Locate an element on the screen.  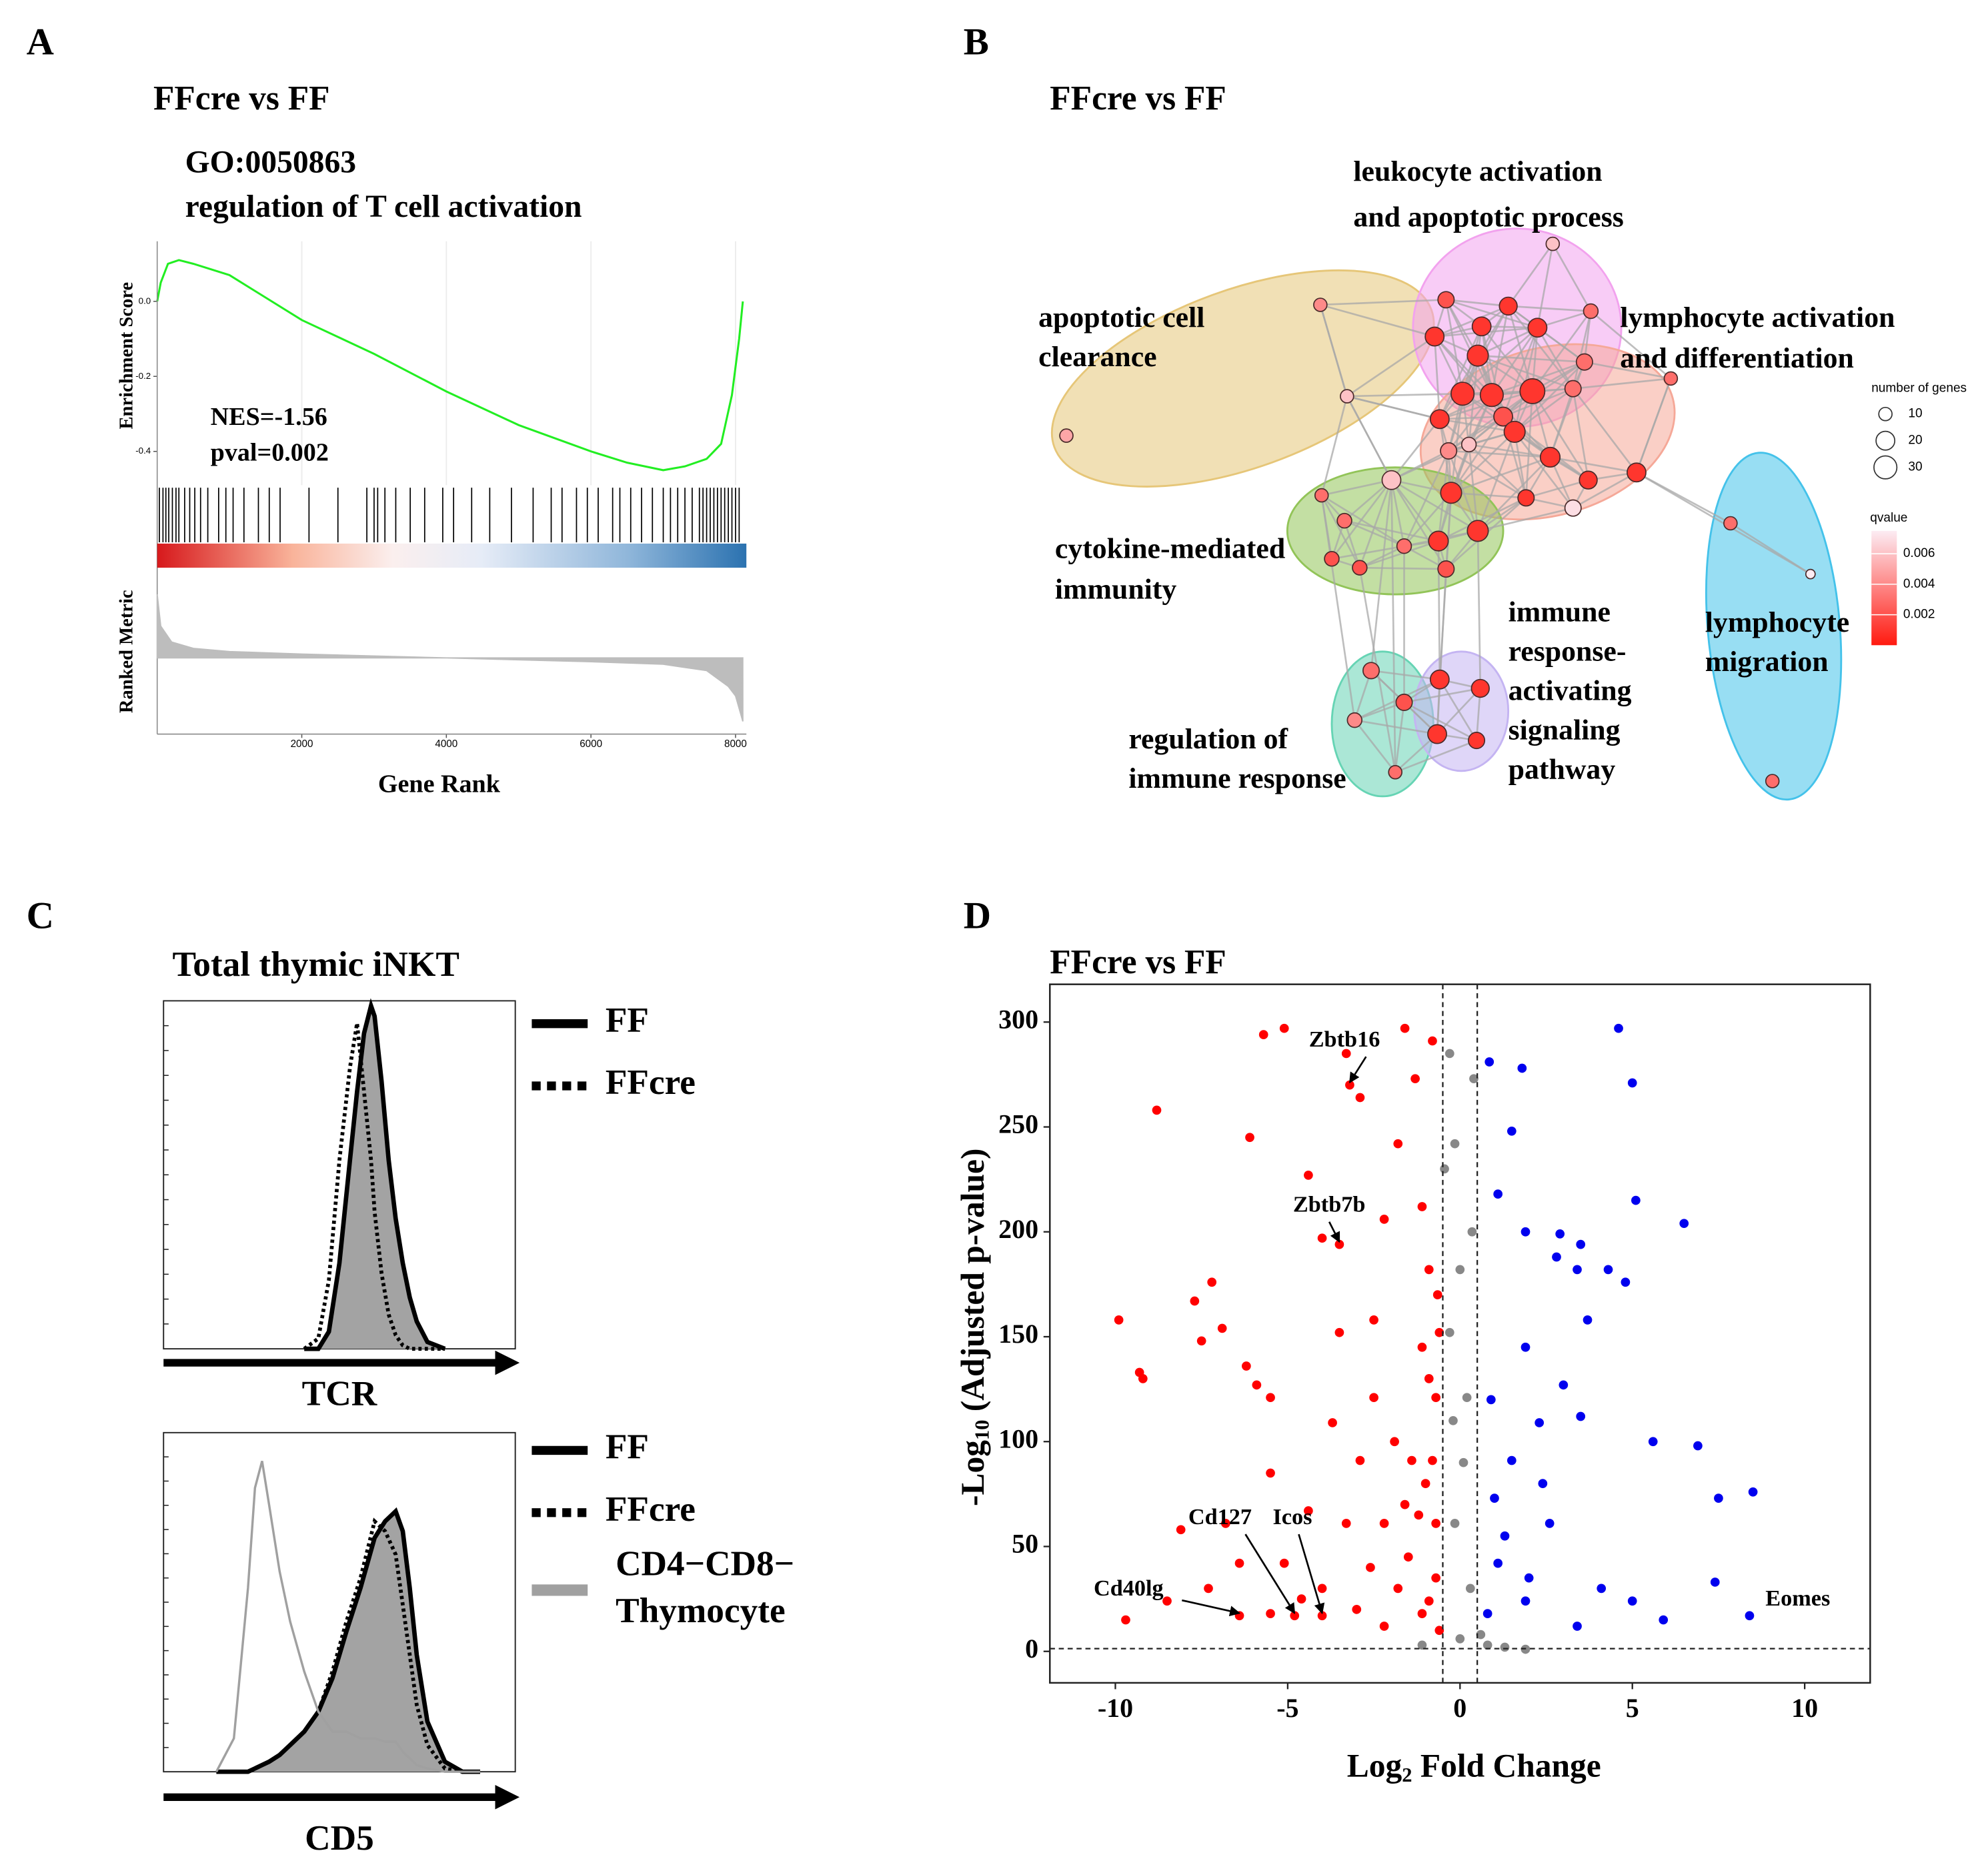
cluster-label: immune response is located at coordinates (1237, 778).